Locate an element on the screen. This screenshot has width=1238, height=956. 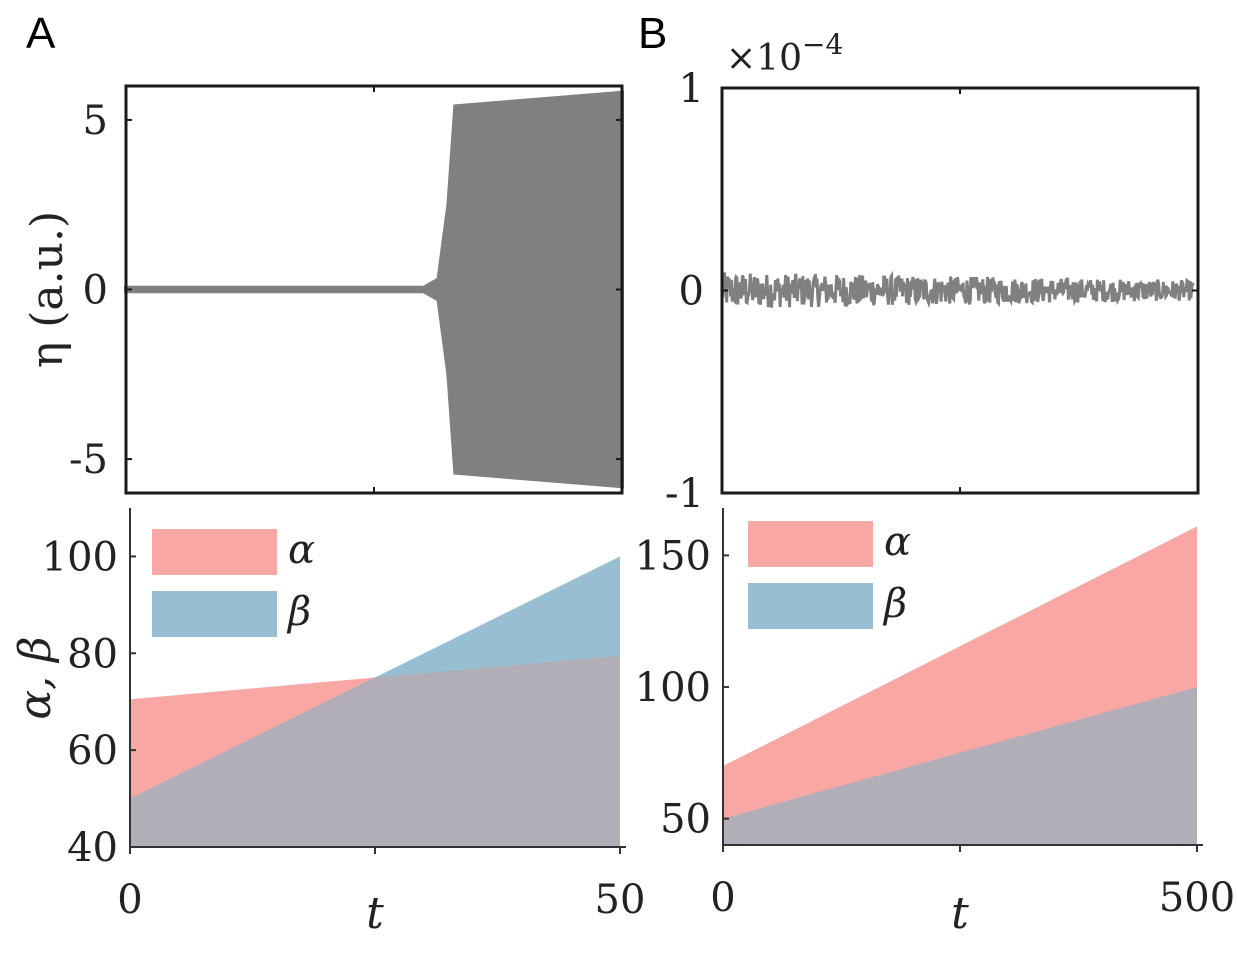
y-tick-label: -1 is located at coordinates (684, 494).